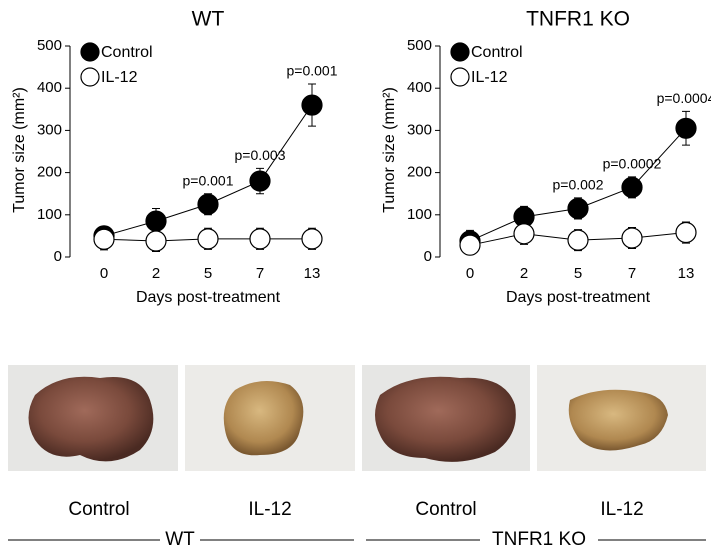 The height and width of the screenshot is (553, 711). Describe the element at coordinates (260, 155) in the screenshot. I see `annotation: p=0.003` at that location.